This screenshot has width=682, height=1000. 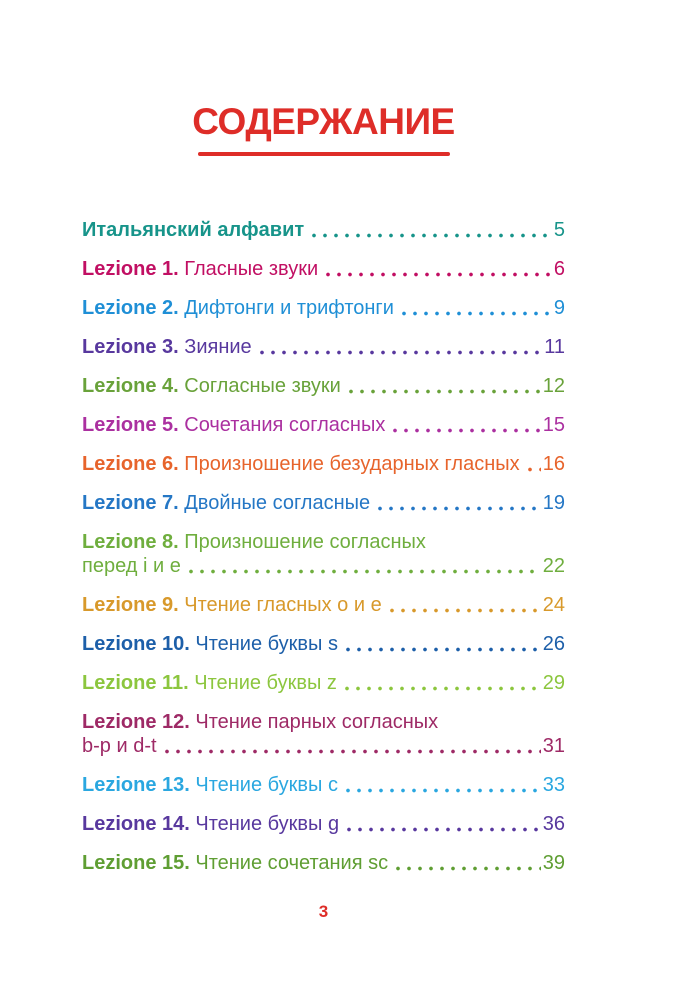 I want to click on toc-page-number: 29, so click(x=553, y=682).